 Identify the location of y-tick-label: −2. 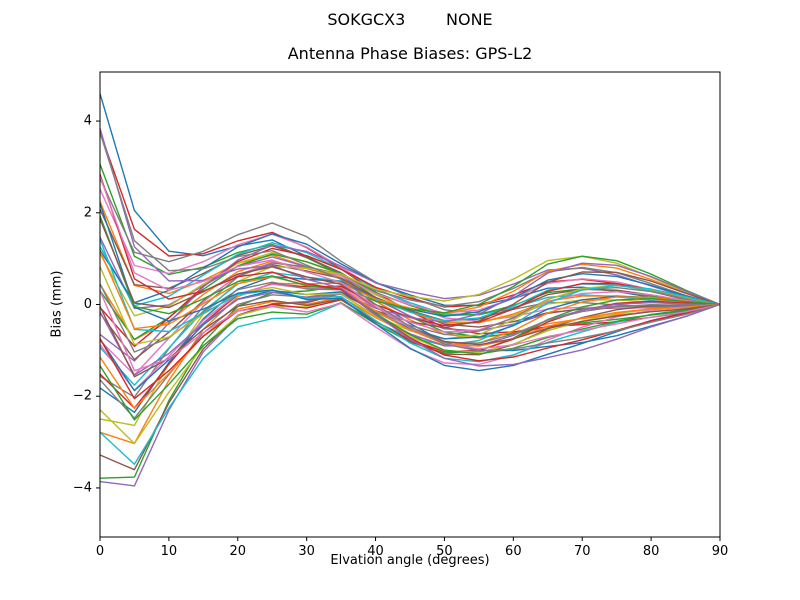
(82, 396).